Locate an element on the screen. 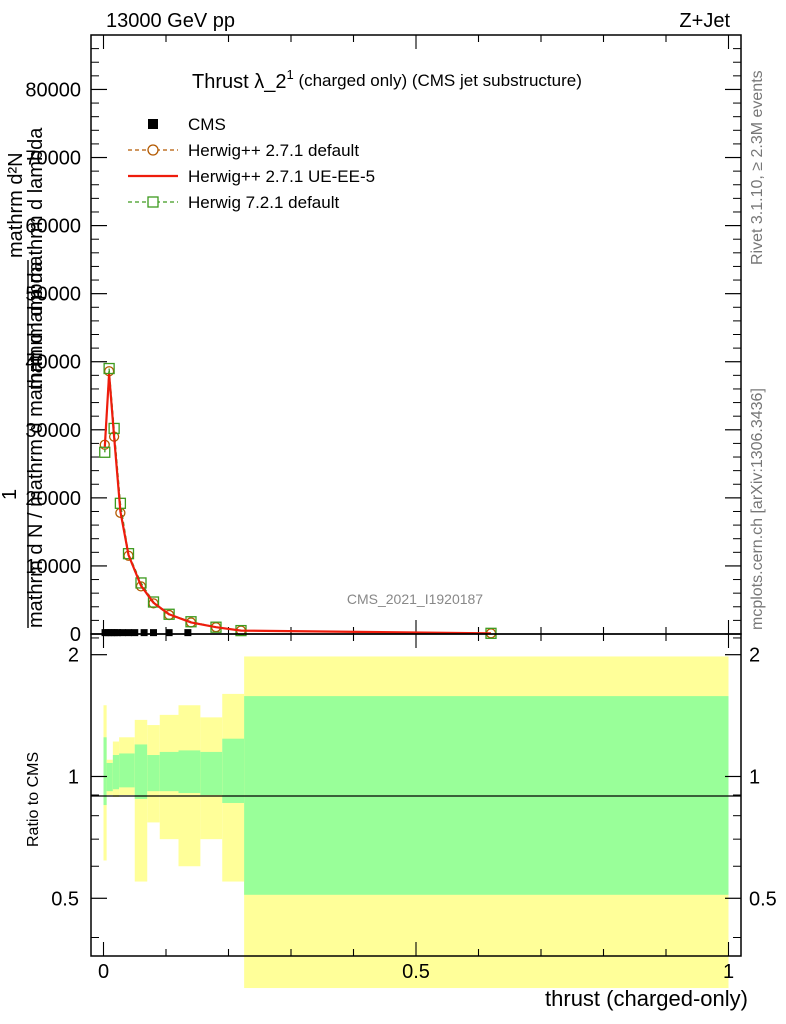 The width and height of the screenshot is (786, 1024). ratio-tick-label-right: 0.5 is located at coordinates (763, 899).